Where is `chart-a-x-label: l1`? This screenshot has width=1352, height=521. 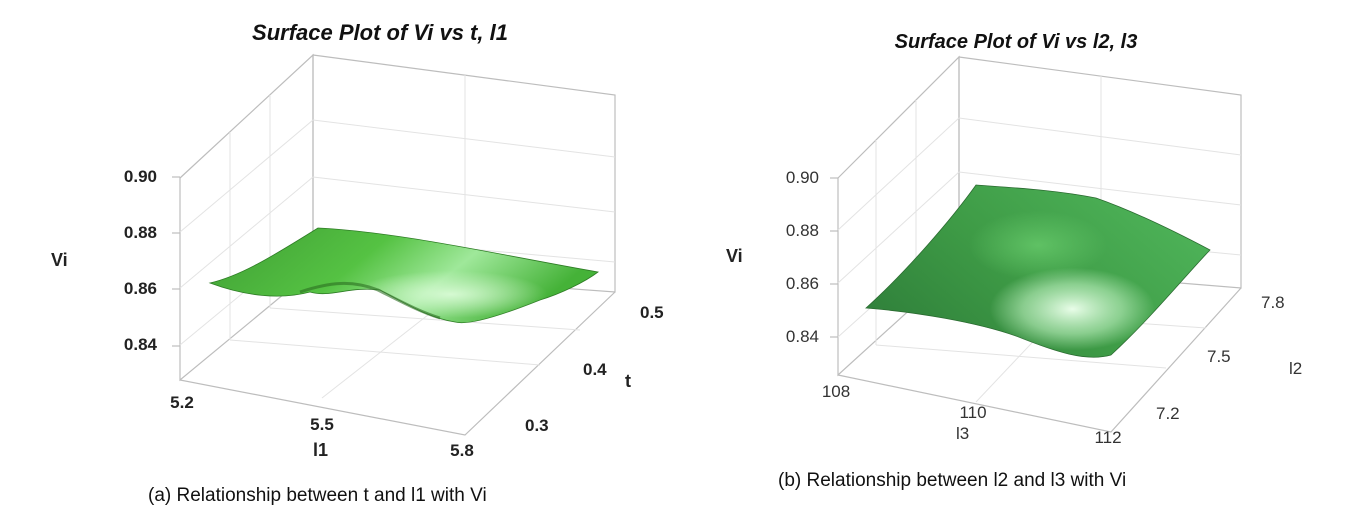
chart-a-x-label: l1 is located at coordinates (320, 450).